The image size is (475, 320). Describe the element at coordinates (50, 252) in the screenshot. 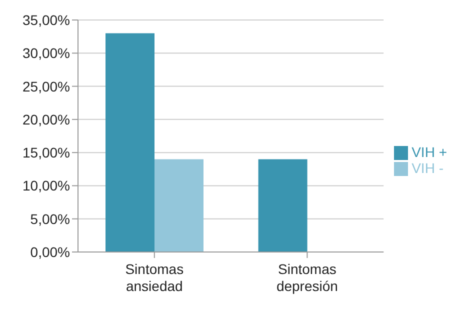

I see `y-tick-label: 0,00%` at that location.